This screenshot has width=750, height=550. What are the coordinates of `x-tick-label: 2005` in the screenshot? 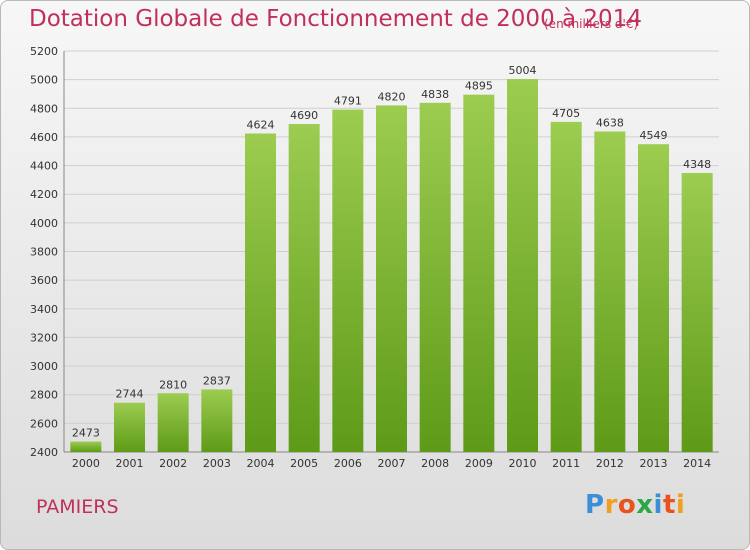 It's located at (304, 463).